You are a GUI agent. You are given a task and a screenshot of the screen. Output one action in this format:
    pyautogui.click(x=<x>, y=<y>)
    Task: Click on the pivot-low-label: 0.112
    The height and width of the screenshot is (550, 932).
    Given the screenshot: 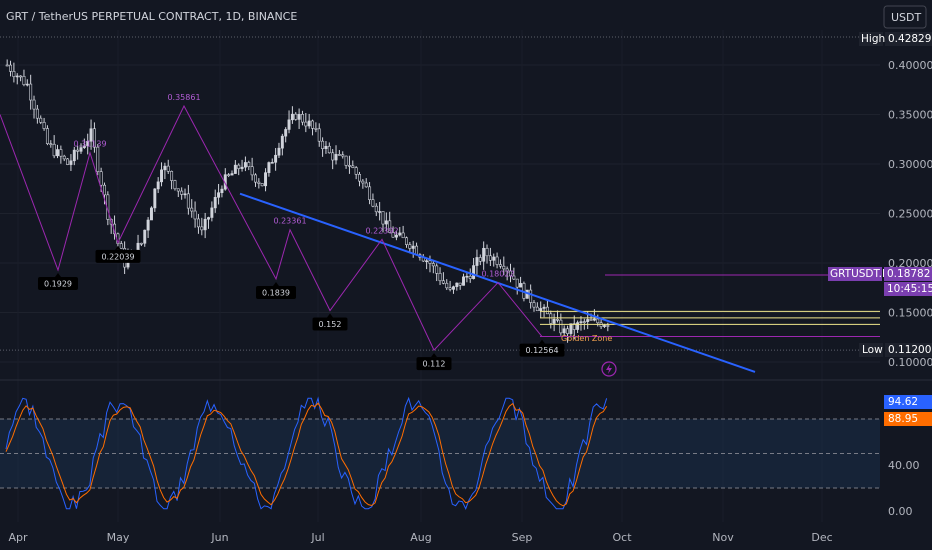 What is the action you would take?
    pyautogui.click(x=434, y=364)
    